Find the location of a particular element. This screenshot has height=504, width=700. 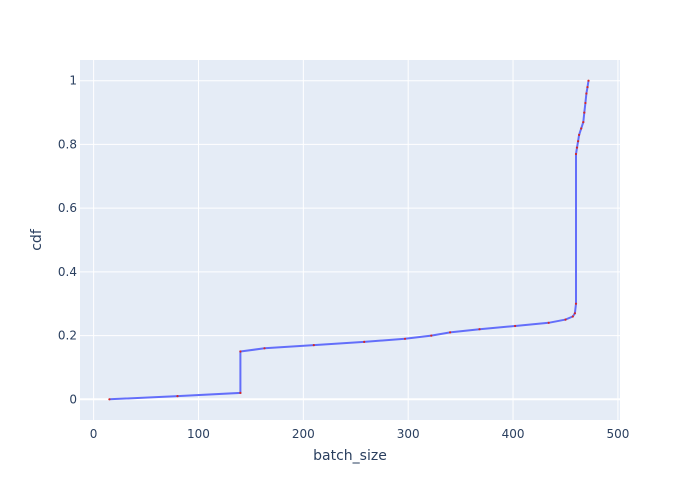

x-tick-label: 100 is located at coordinates (198, 434).